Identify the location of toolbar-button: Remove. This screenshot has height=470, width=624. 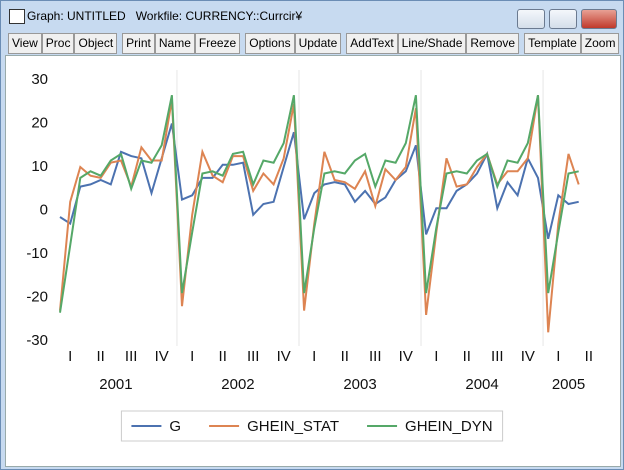
(493, 43).